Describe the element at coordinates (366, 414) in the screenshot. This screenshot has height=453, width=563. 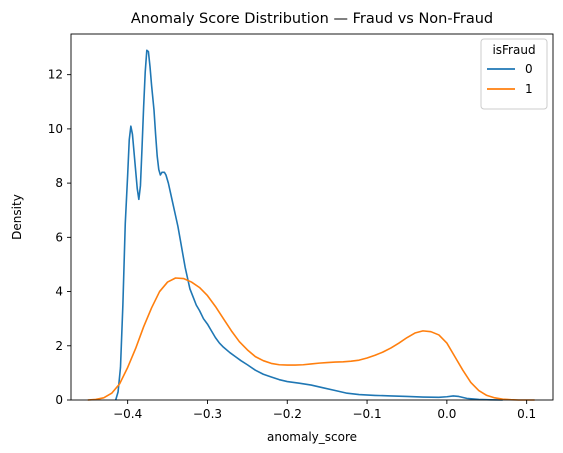
I see `x-tick-label: −0.1` at that location.